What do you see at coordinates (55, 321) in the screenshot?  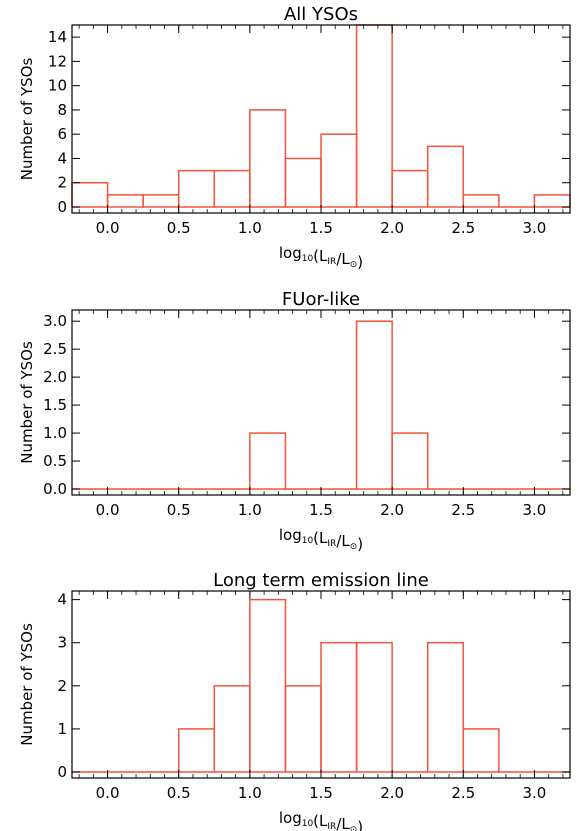 I see `y-tick-label: 3.0` at bounding box center [55, 321].